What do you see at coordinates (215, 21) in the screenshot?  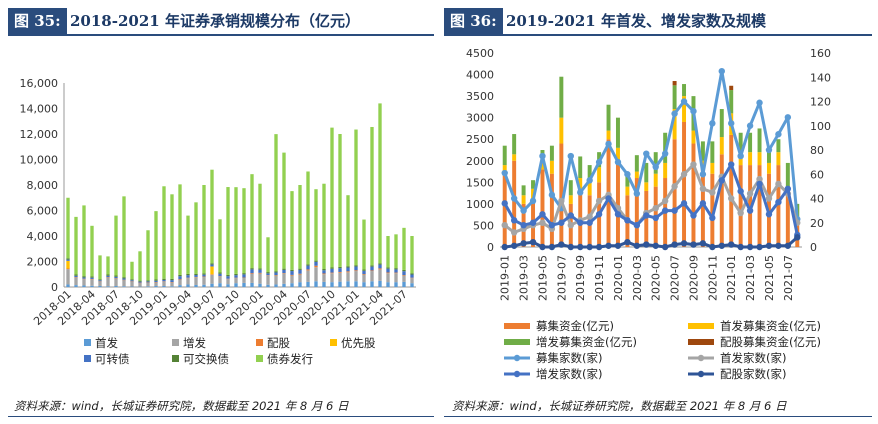 I see `left-figure-title: 2018-2021 年证券承销规模分布（亿元）` at bounding box center [215, 21].